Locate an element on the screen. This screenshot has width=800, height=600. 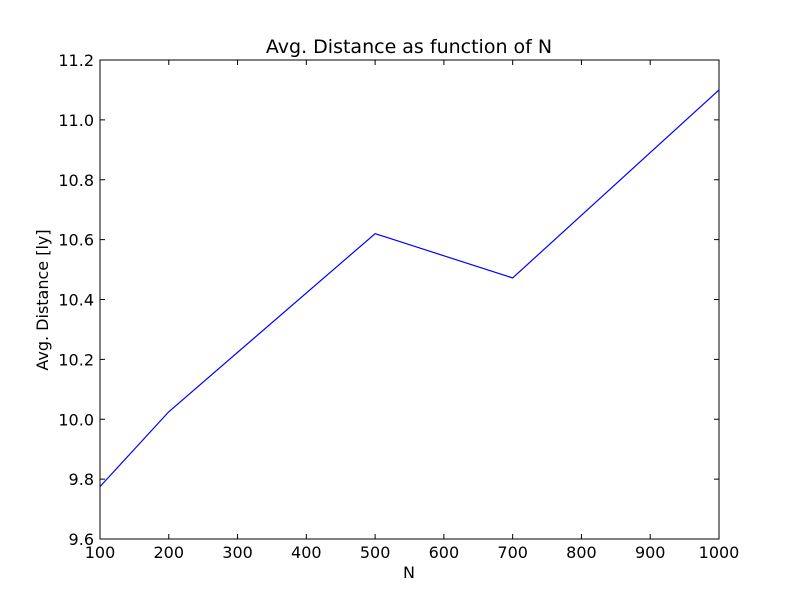
y-tick-label: 10.6 is located at coordinates (76, 240).